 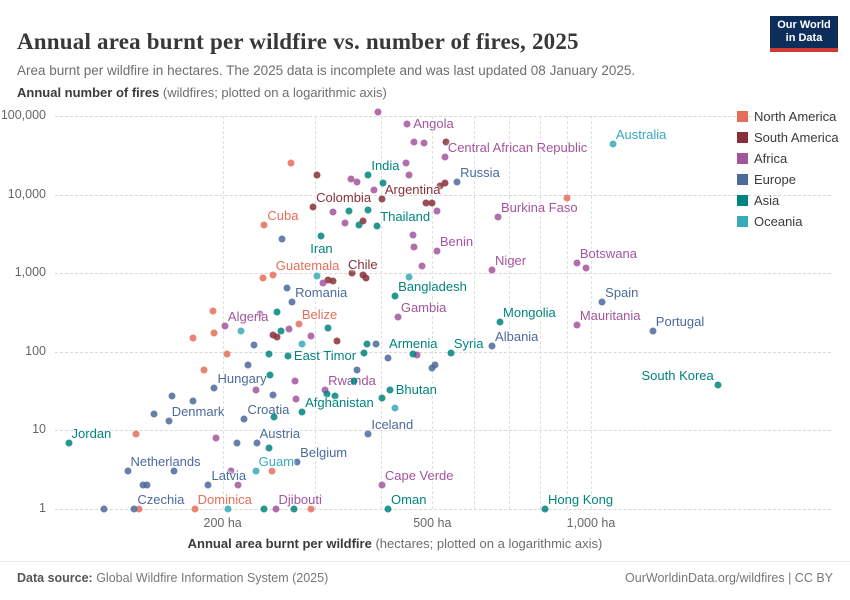 What do you see at coordinates (368, 175) in the screenshot?
I see `data-point-india` at bounding box center [368, 175].